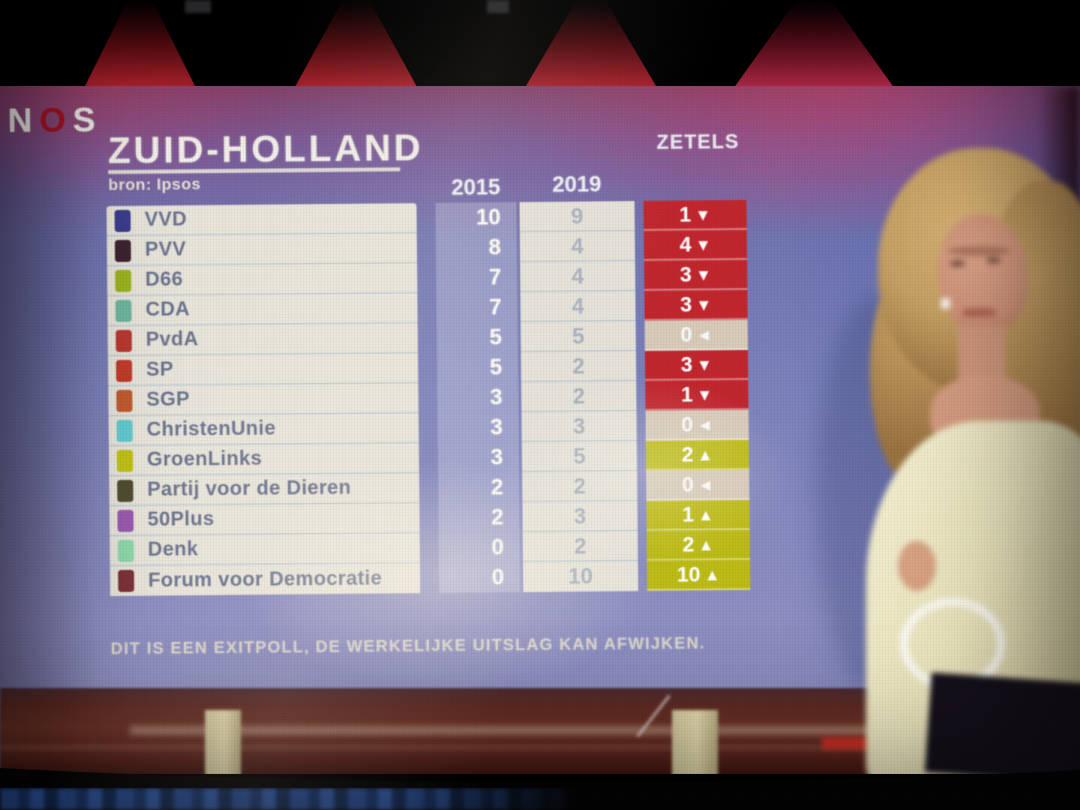  What do you see at coordinates (979, 312) in the screenshot?
I see `presenter-mouth` at bounding box center [979, 312].